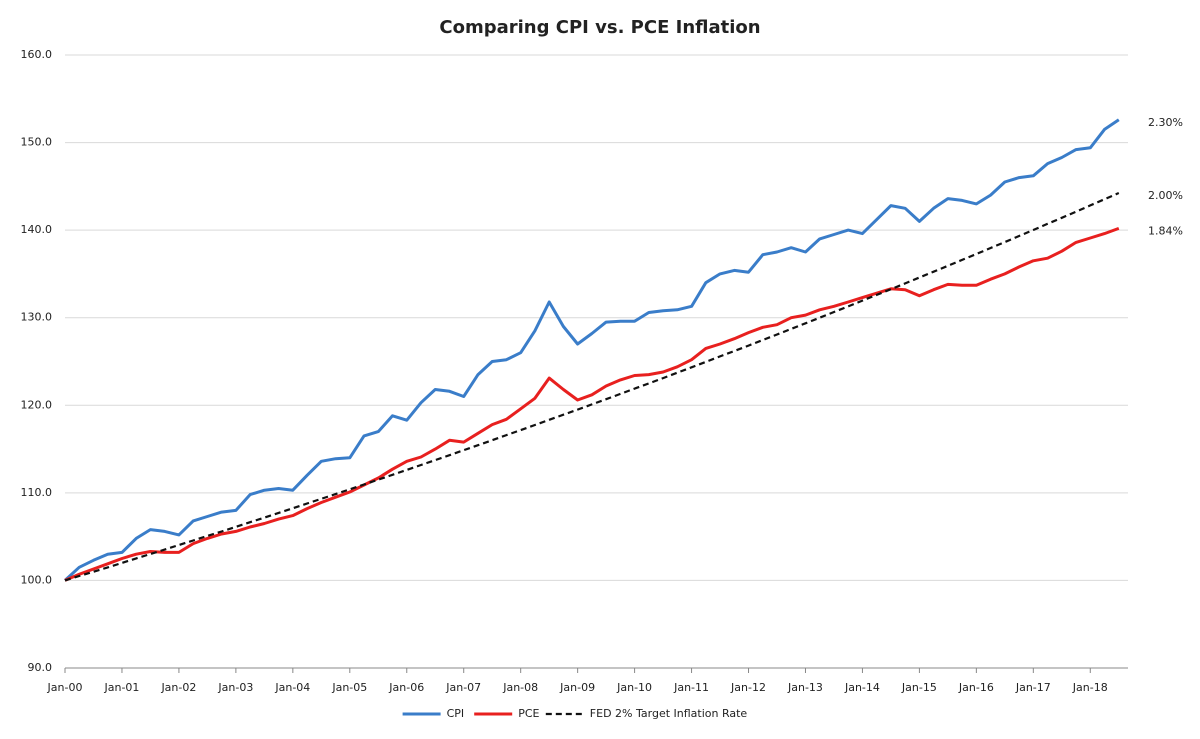  Describe the element at coordinates (805, 687) in the screenshot. I see `x-tick-label: Jan-13` at that location.